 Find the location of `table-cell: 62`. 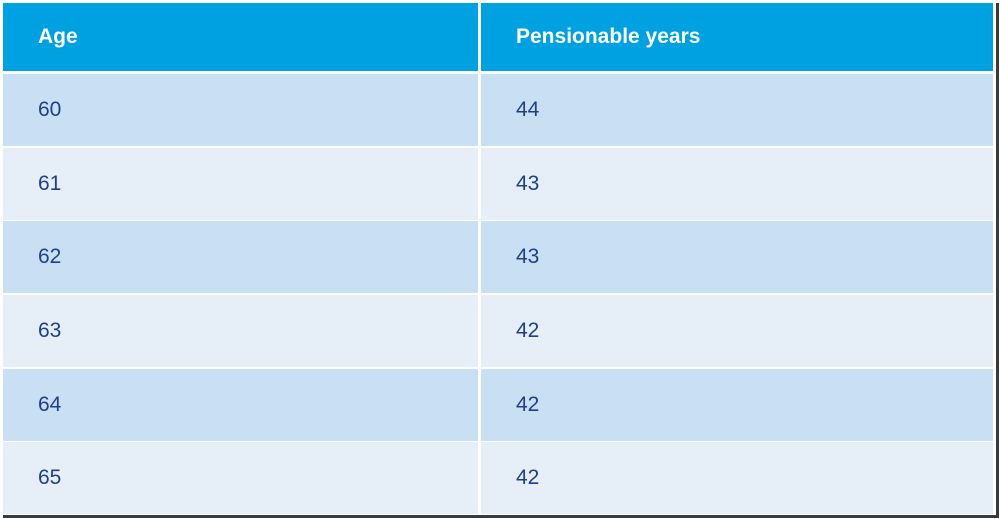

table-cell: 62 is located at coordinates (240, 257).